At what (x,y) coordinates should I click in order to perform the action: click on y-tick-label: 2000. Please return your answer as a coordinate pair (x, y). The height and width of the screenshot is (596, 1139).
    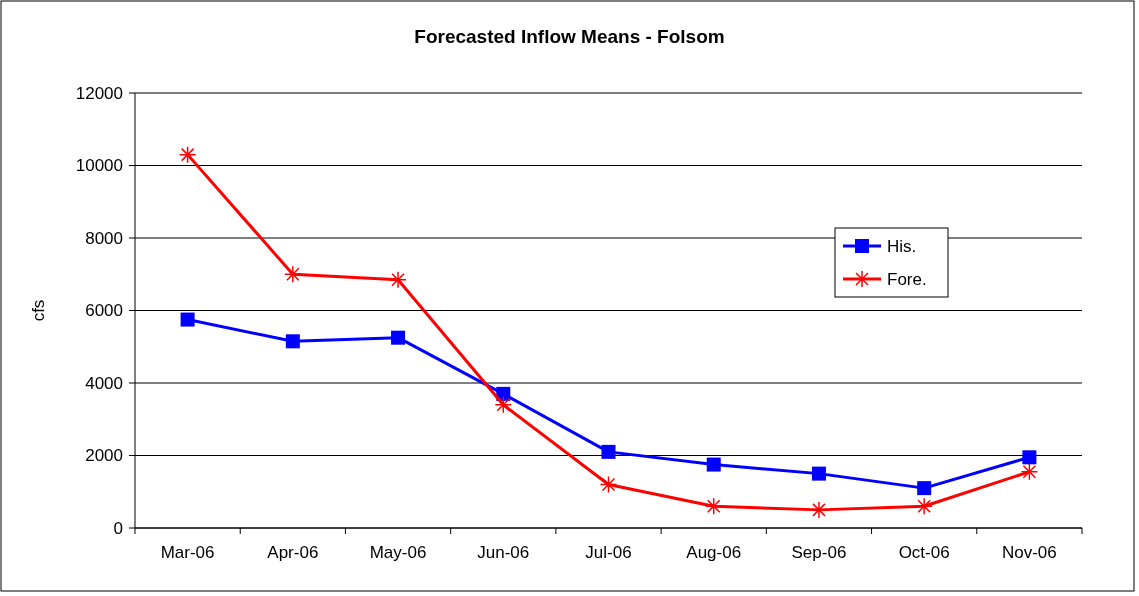
    Looking at the image, I should click on (104, 456).